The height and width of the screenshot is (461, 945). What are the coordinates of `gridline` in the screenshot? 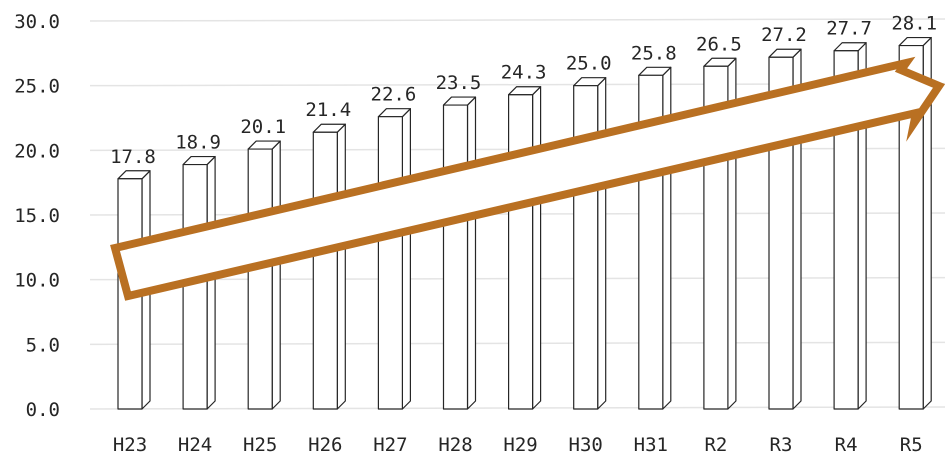 It's located at (517, 20).